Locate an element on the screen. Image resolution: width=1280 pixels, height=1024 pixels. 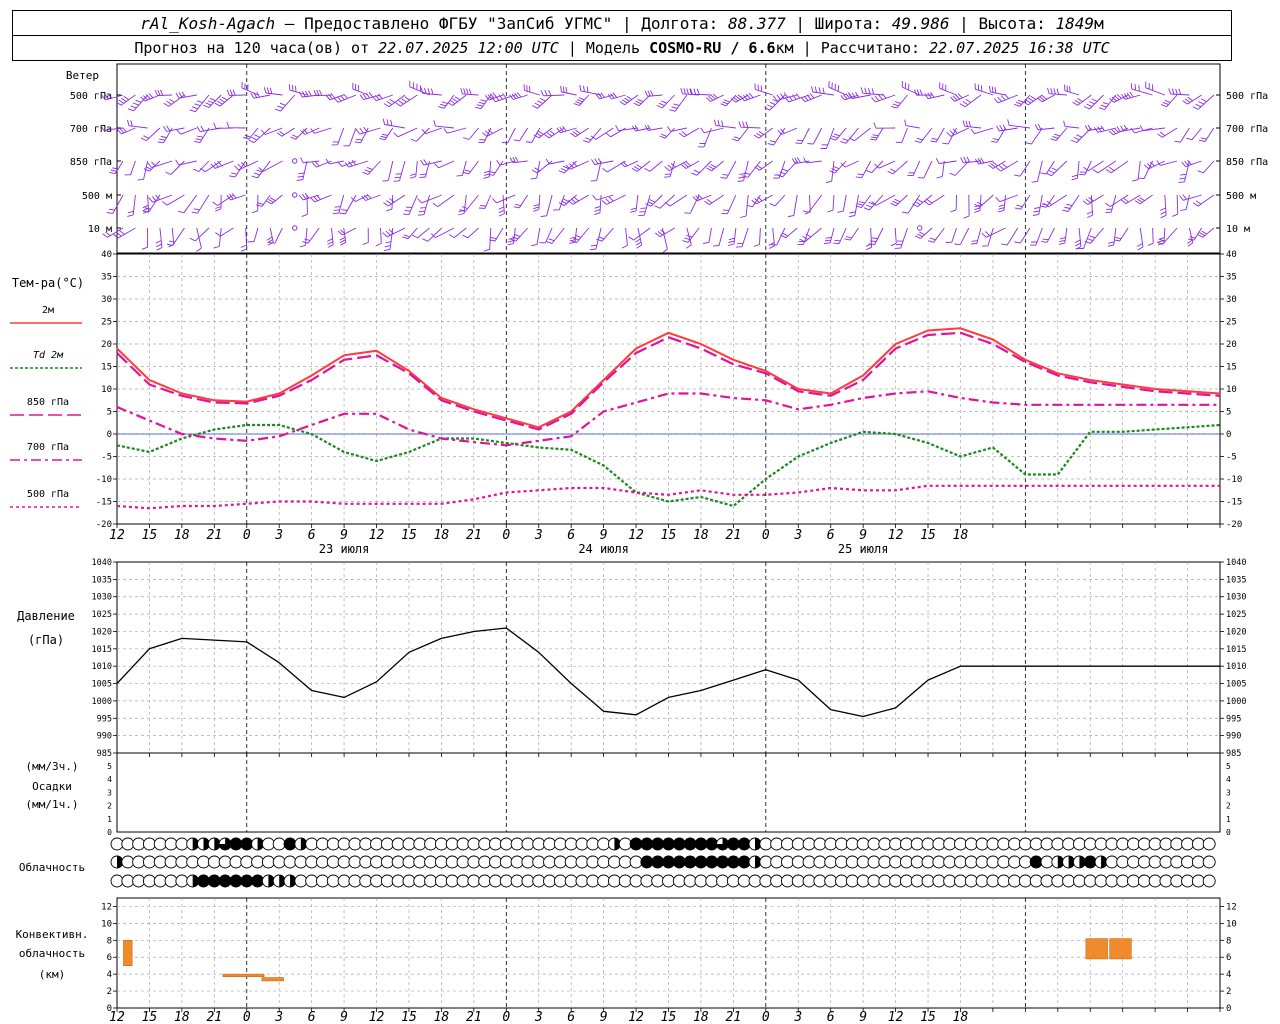
legend-label: 850 гПа is located at coordinates (48, 402).